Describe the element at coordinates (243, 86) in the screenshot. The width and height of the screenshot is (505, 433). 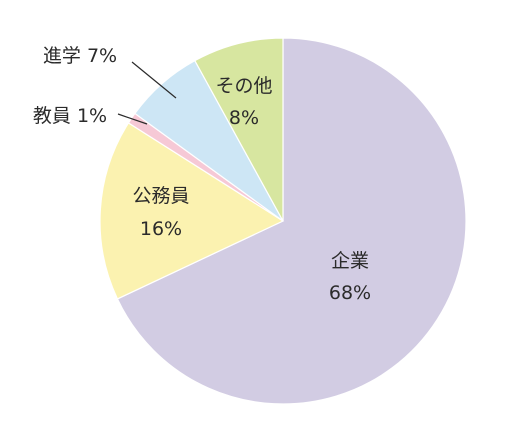
I see `slice-label-5: その他` at that location.